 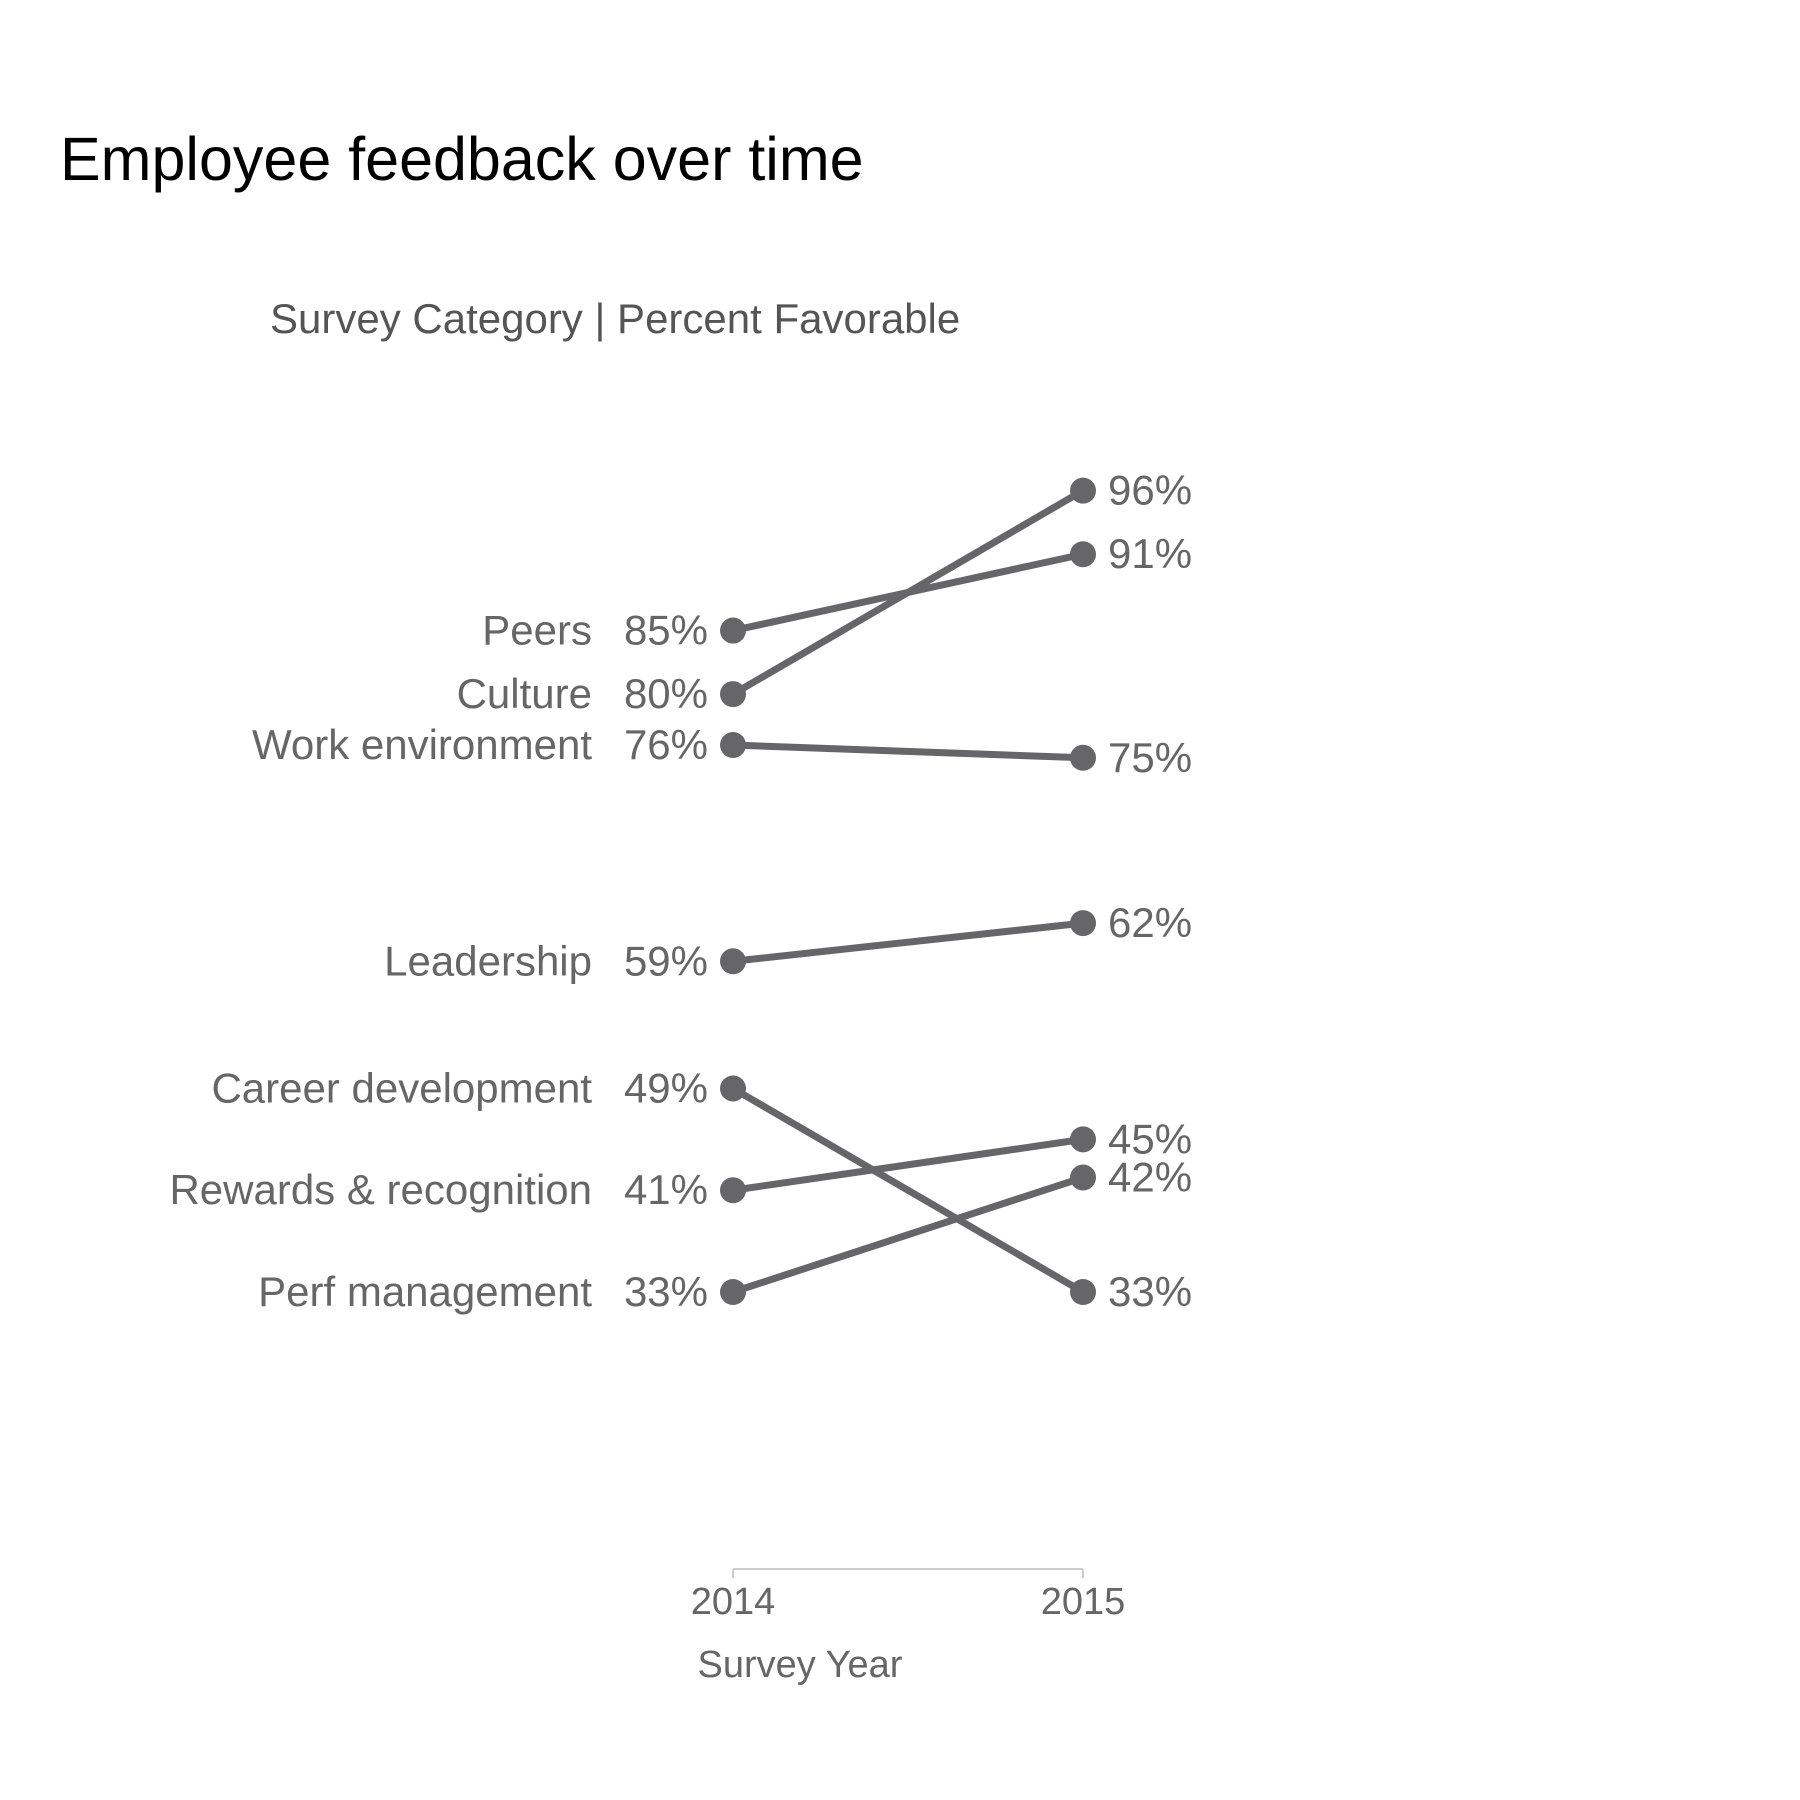 I want to click on point-2015-perf-management, so click(x=1083, y=1177).